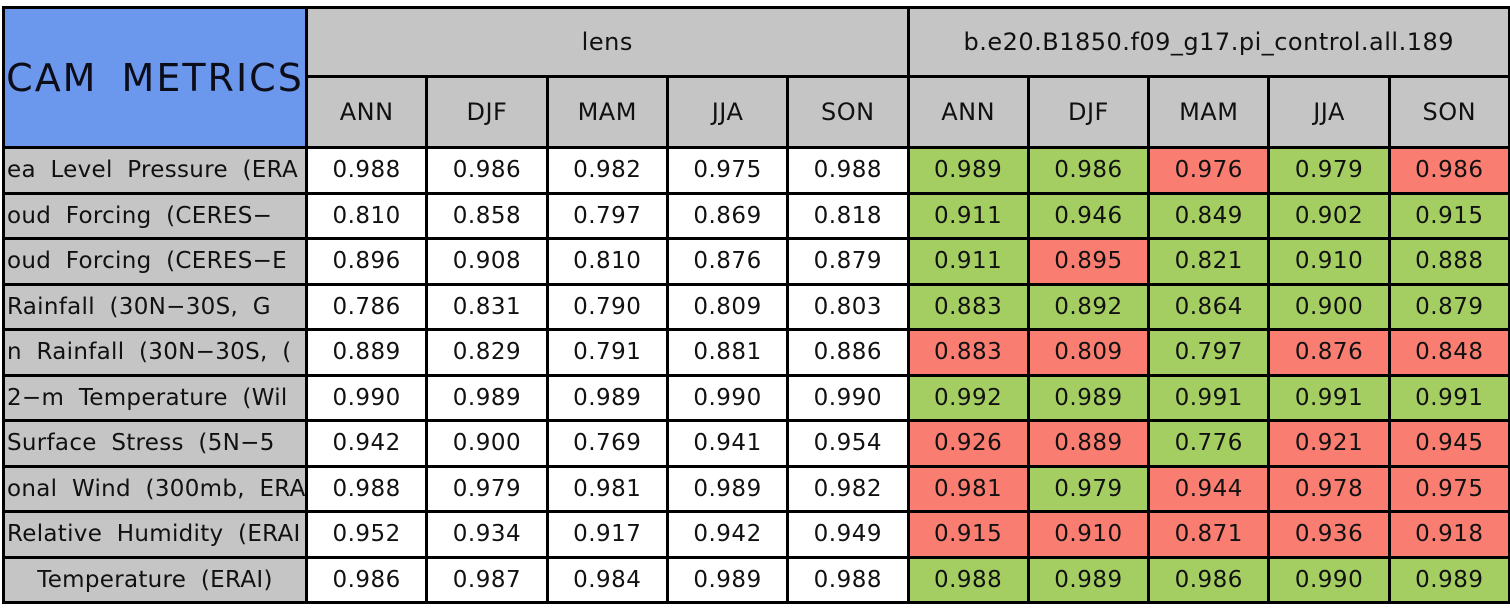 The image size is (1510, 611). I want to click on metric-value-cell-control: 0.975, so click(1449, 488).